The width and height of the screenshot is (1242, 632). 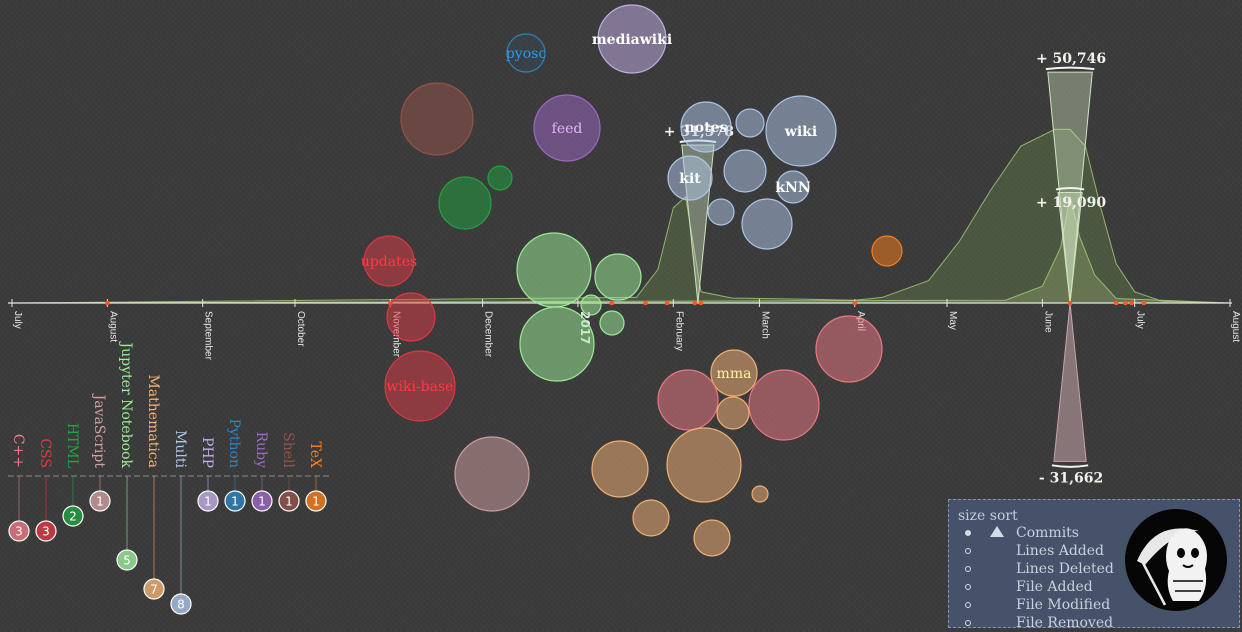 I want to click on language-tex: TeX 1, so click(x=316, y=476).